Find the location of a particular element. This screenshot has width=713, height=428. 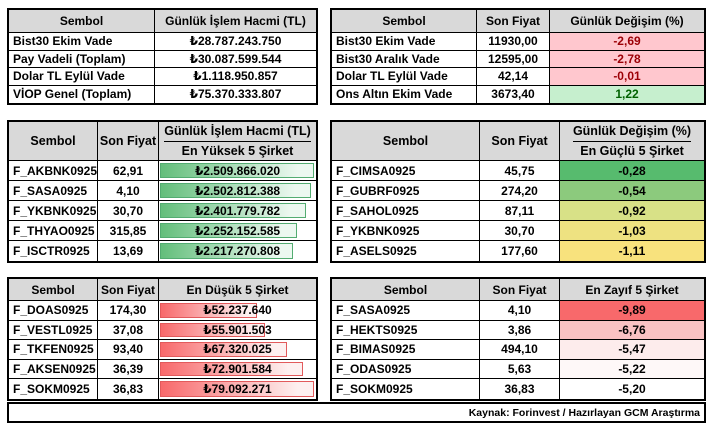

table-row: Dolar TL Eylül Vade ₺1.118.950.857 is located at coordinates (162, 77).